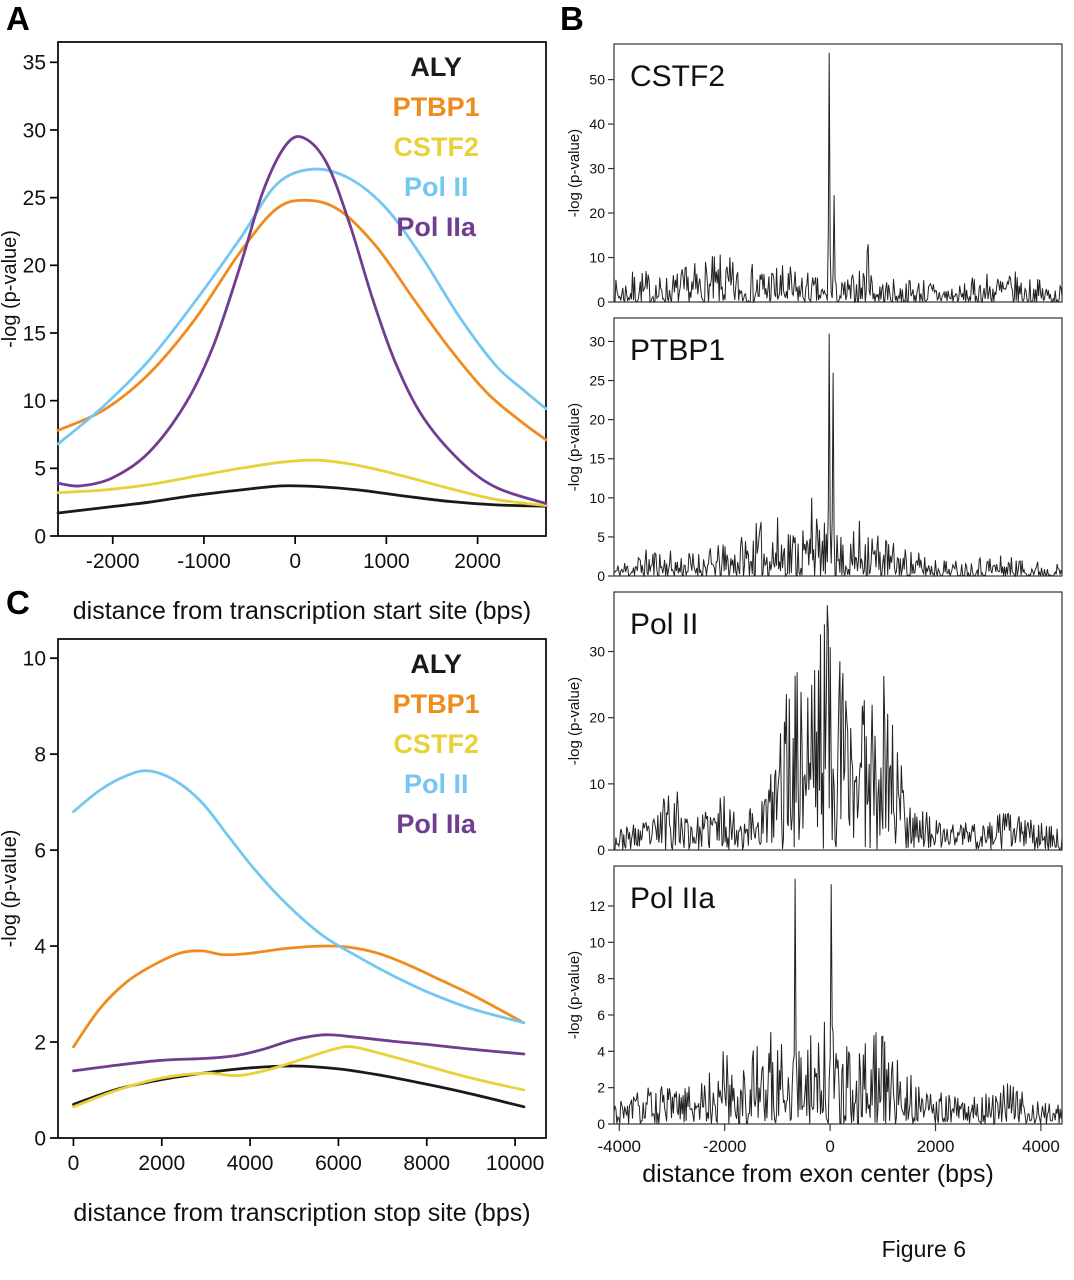  Describe the element at coordinates (515, 1163) in the screenshot. I see `svg-text: 10000` at that location.